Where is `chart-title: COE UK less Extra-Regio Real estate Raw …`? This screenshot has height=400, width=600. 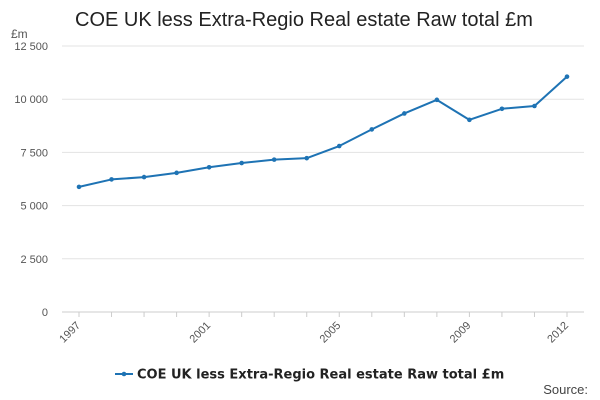 chart-title: COE UK less Extra-Regio Real estate Raw … is located at coordinates (304, 20).